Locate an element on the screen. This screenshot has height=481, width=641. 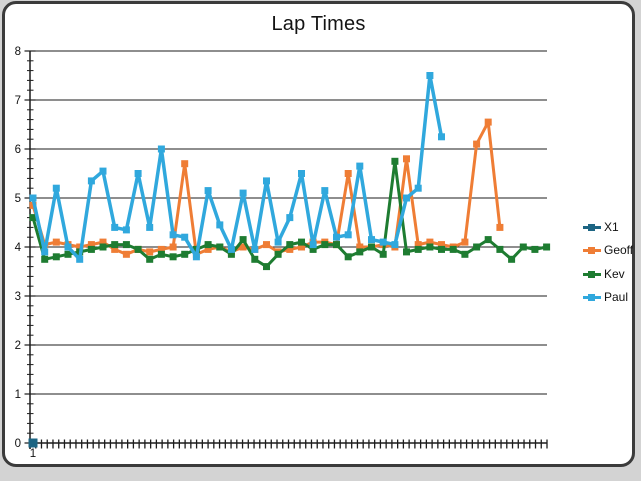
series-x1 is located at coordinates (33, 443).